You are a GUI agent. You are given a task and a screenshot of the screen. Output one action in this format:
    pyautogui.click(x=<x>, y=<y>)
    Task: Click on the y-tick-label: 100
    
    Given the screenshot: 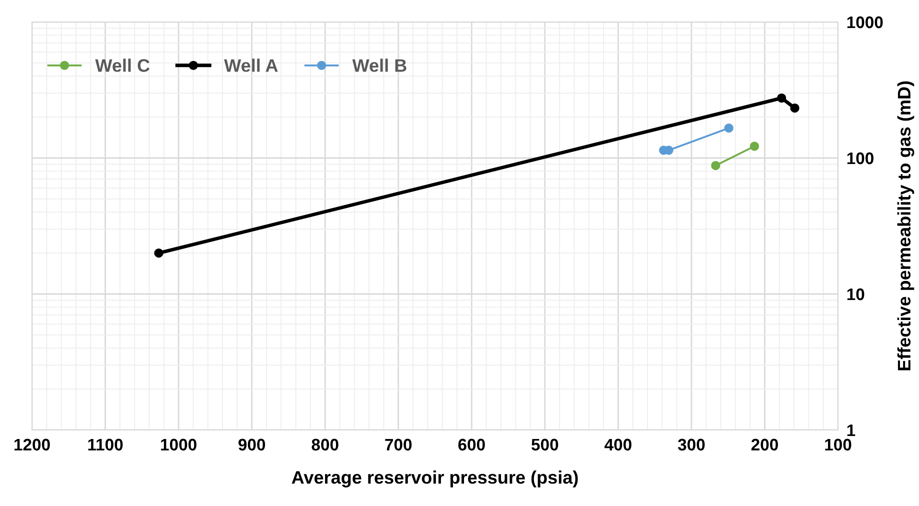 What is the action you would take?
    pyautogui.click(x=860, y=158)
    